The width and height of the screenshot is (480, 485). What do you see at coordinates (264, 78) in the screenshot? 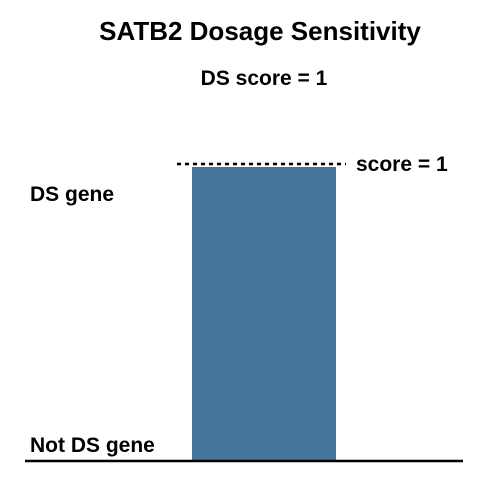
I see `chart-subtitle: DS score = 1` at bounding box center [264, 78].